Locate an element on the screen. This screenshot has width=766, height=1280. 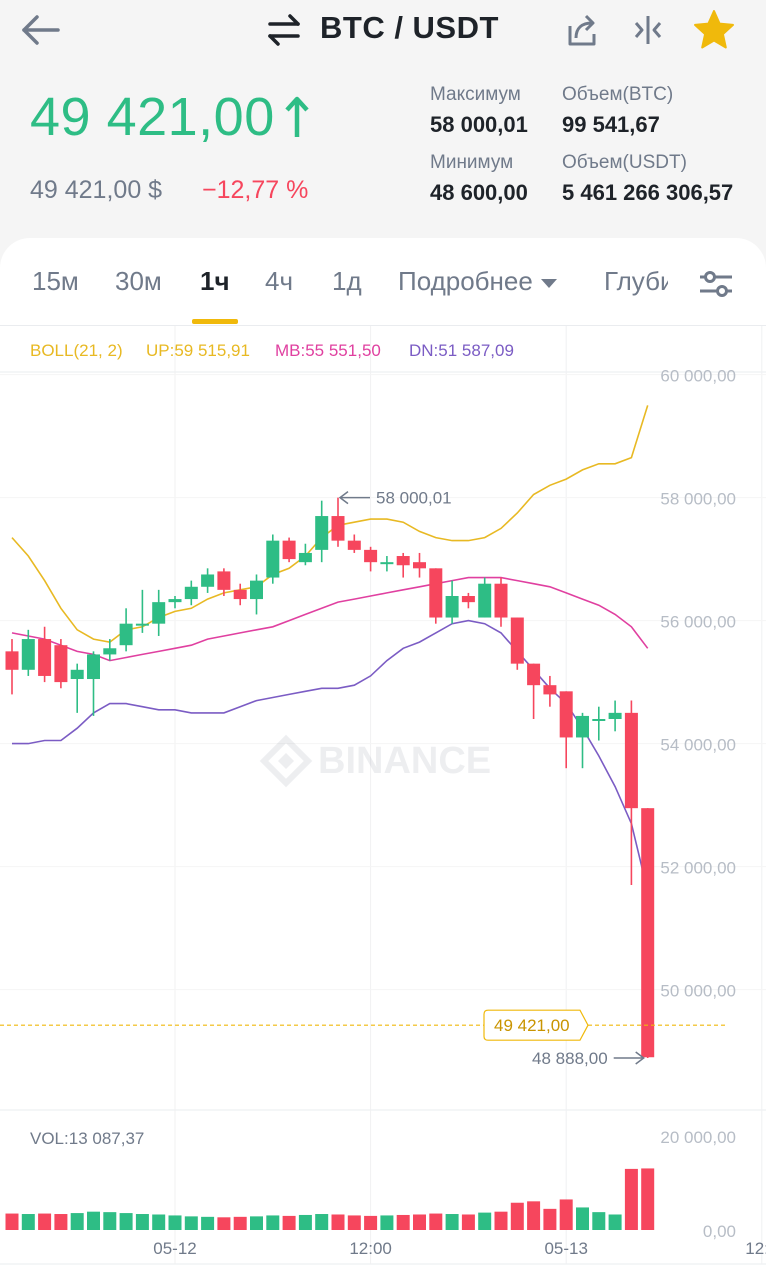
volume-y-tick-label: 0,00 is located at coordinates (719, 1231).